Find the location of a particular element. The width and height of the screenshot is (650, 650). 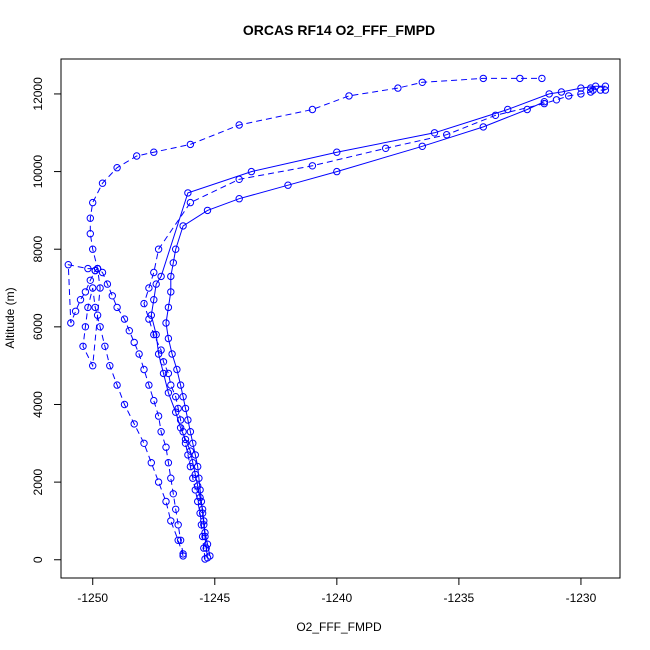

x-tick-label: -1250 is located at coordinates (92, 598).